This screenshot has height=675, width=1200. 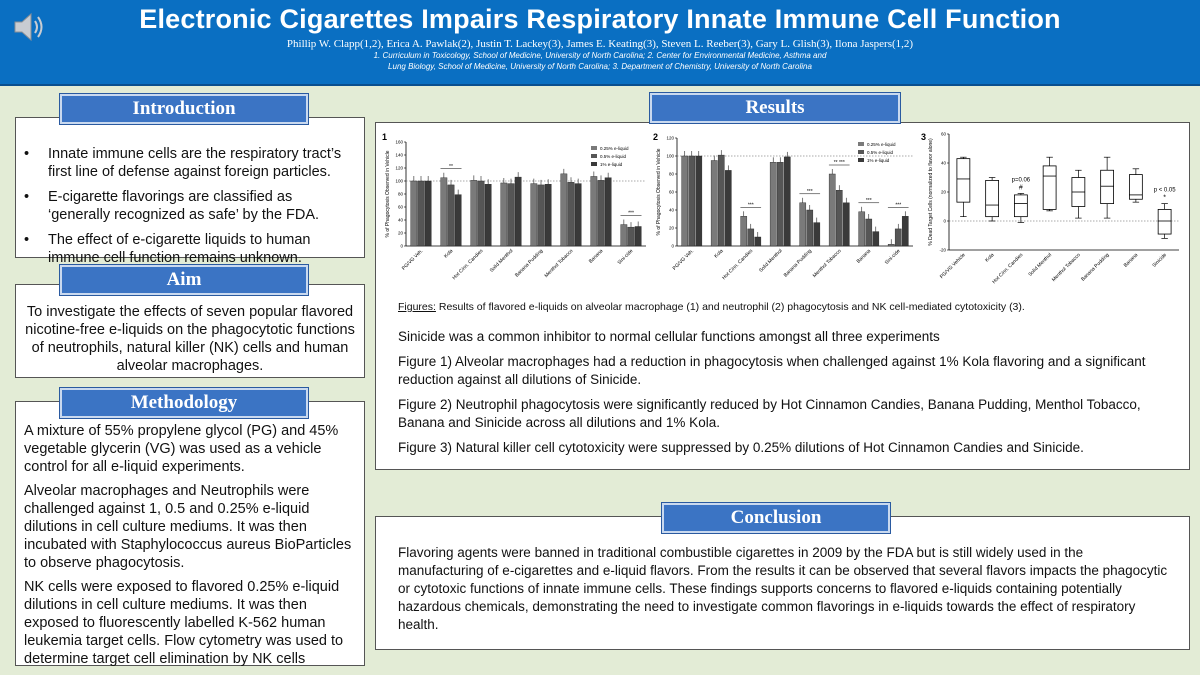 I want to click on introduction-heading: Introduction, so click(x=184, y=109).